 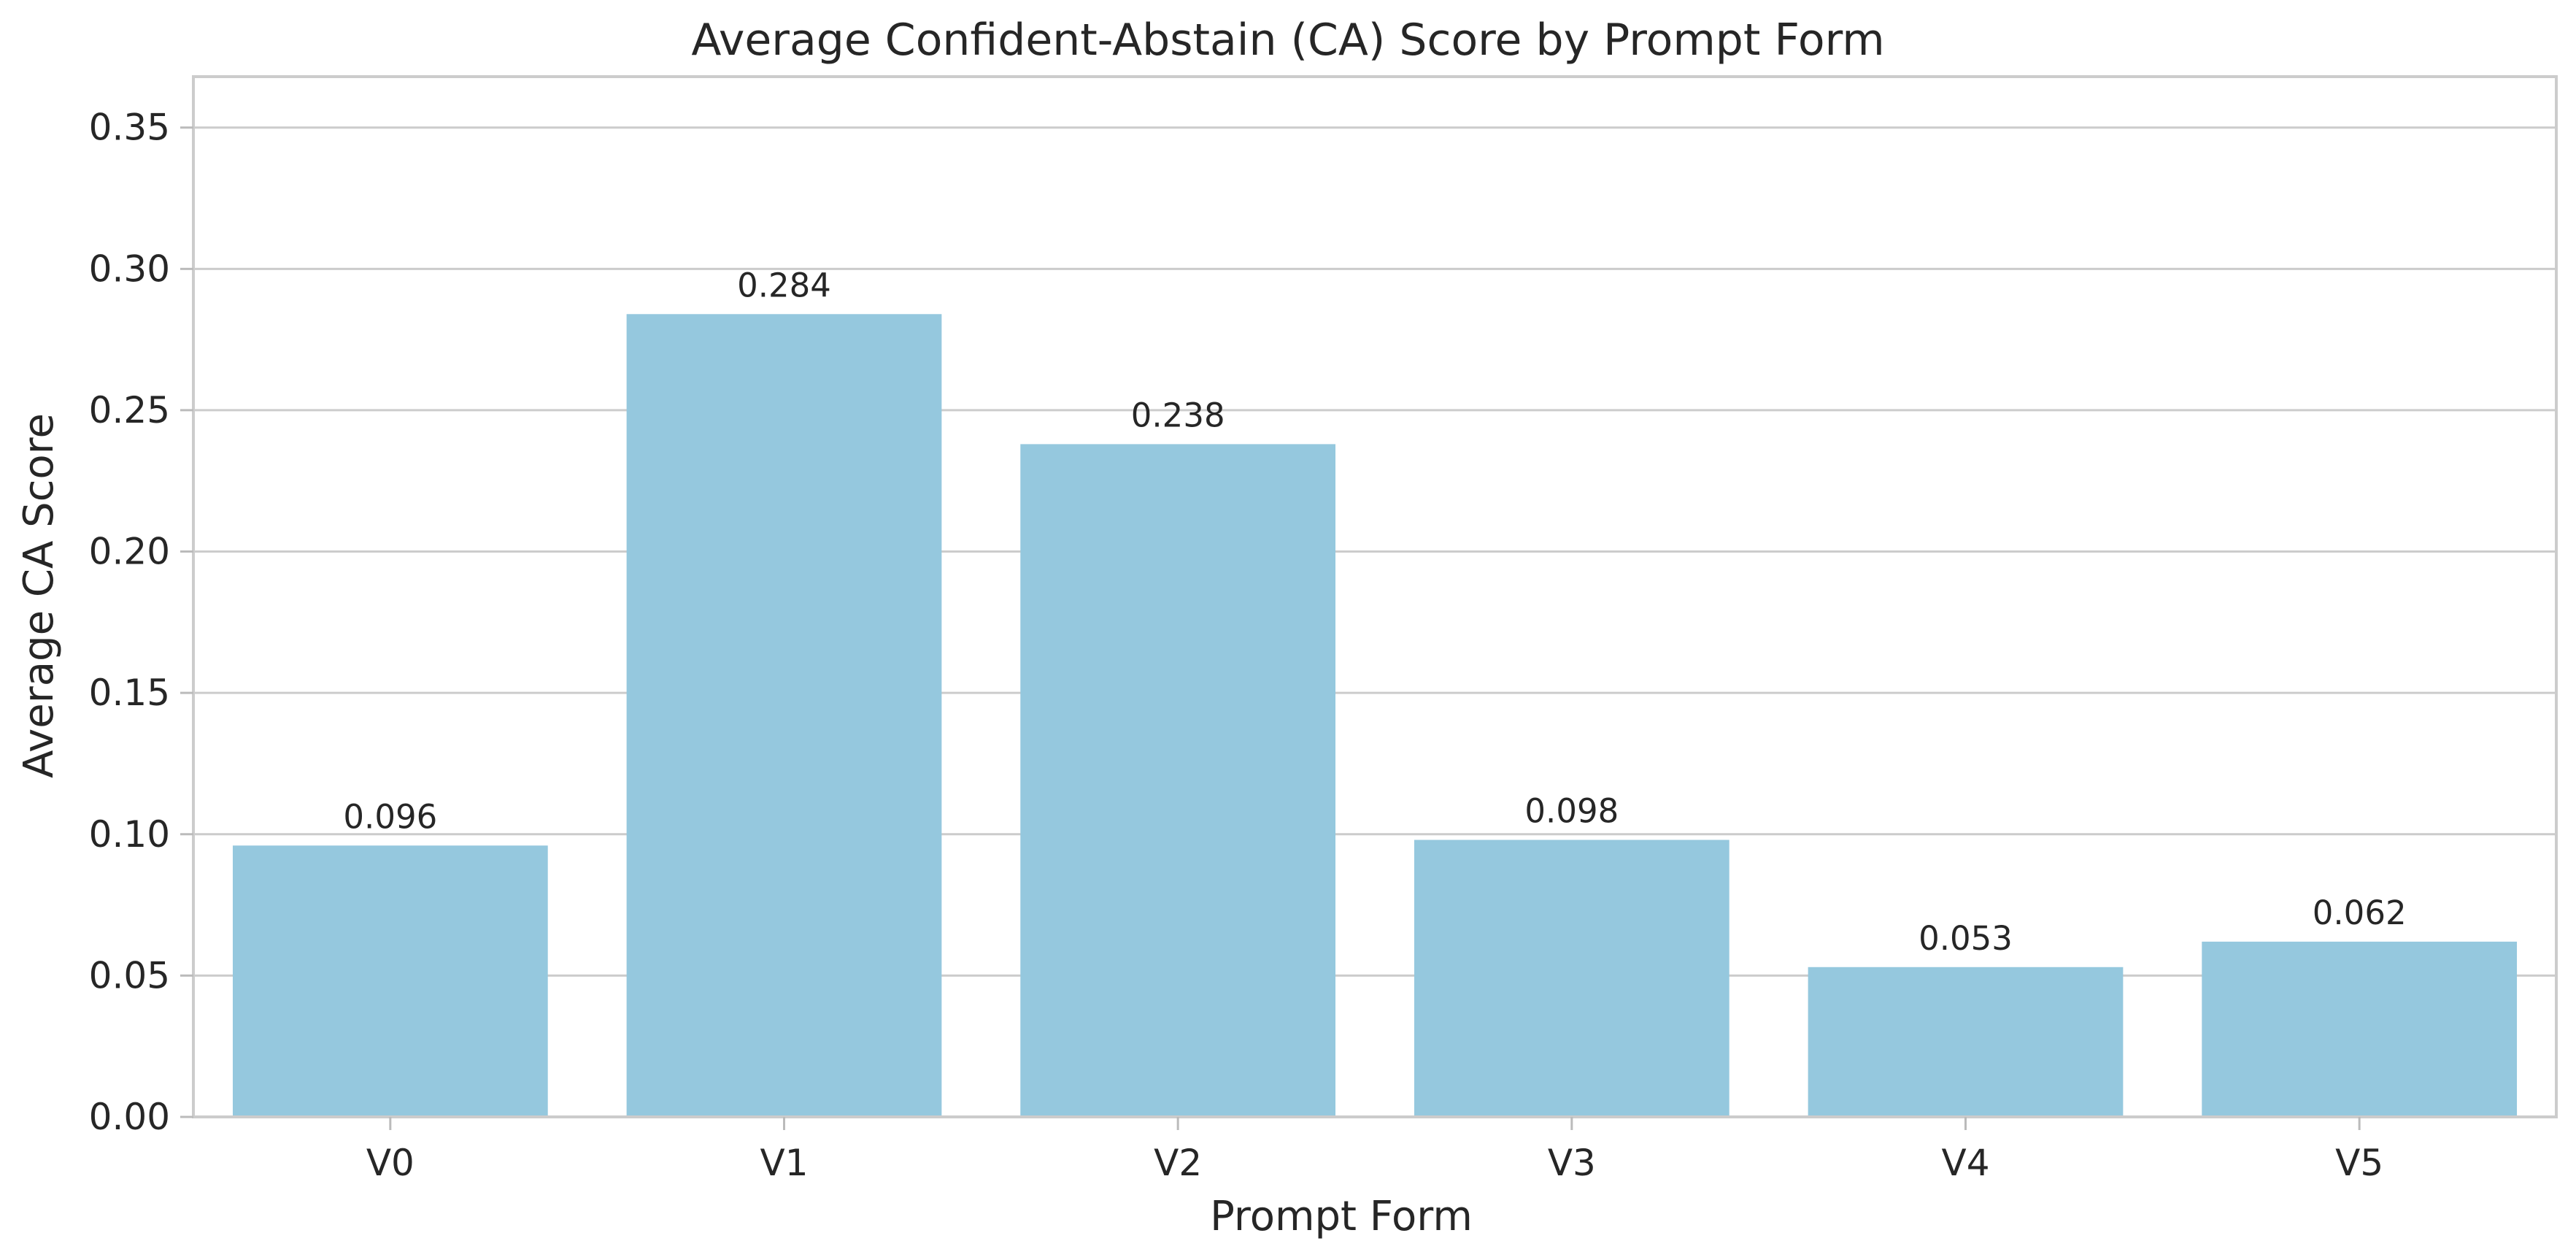 What do you see at coordinates (1341, 1216) in the screenshot?
I see `x-axis-title: Prompt Form` at bounding box center [1341, 1216].